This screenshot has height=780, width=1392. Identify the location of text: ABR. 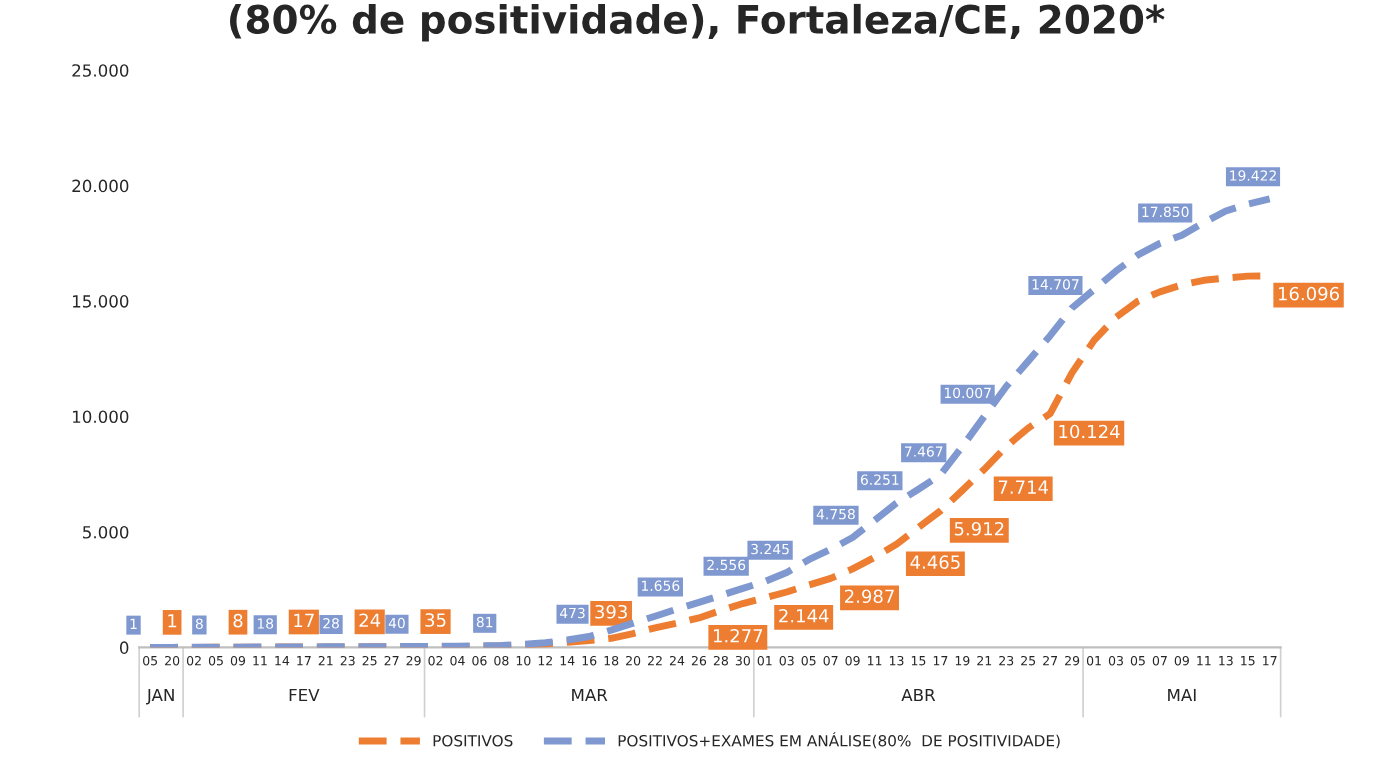
(918, 695).